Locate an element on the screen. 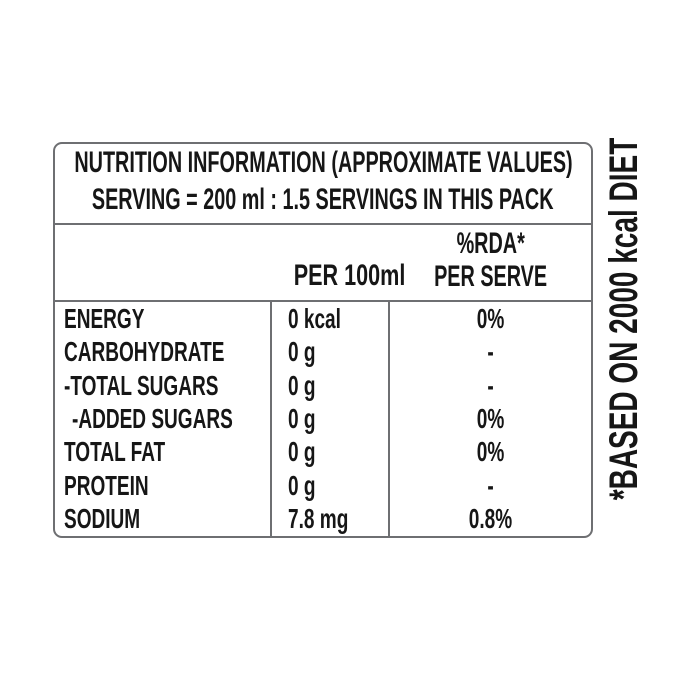  column-header-rda-line2: PER SERVE is located at coordinates (490, 276).